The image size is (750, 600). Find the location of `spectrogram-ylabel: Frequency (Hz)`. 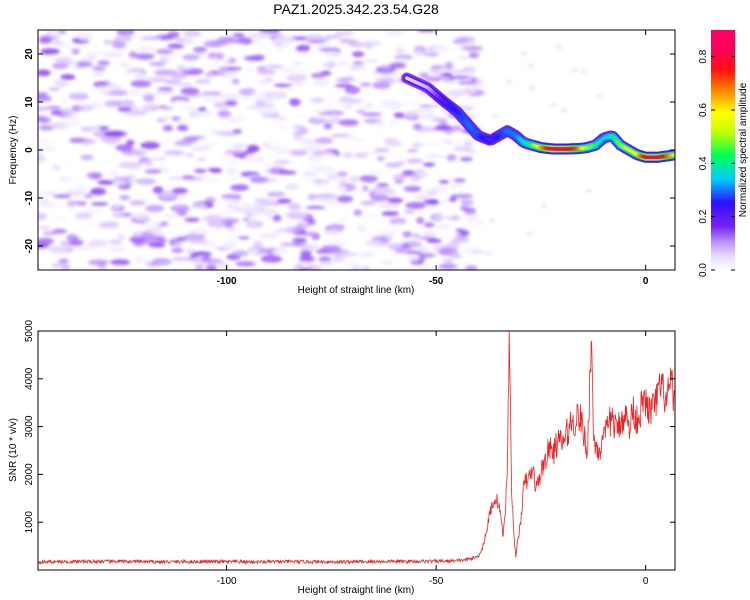

spectrogram-ylabel: Frequency (Hz) is located at coordinates (13, 150).